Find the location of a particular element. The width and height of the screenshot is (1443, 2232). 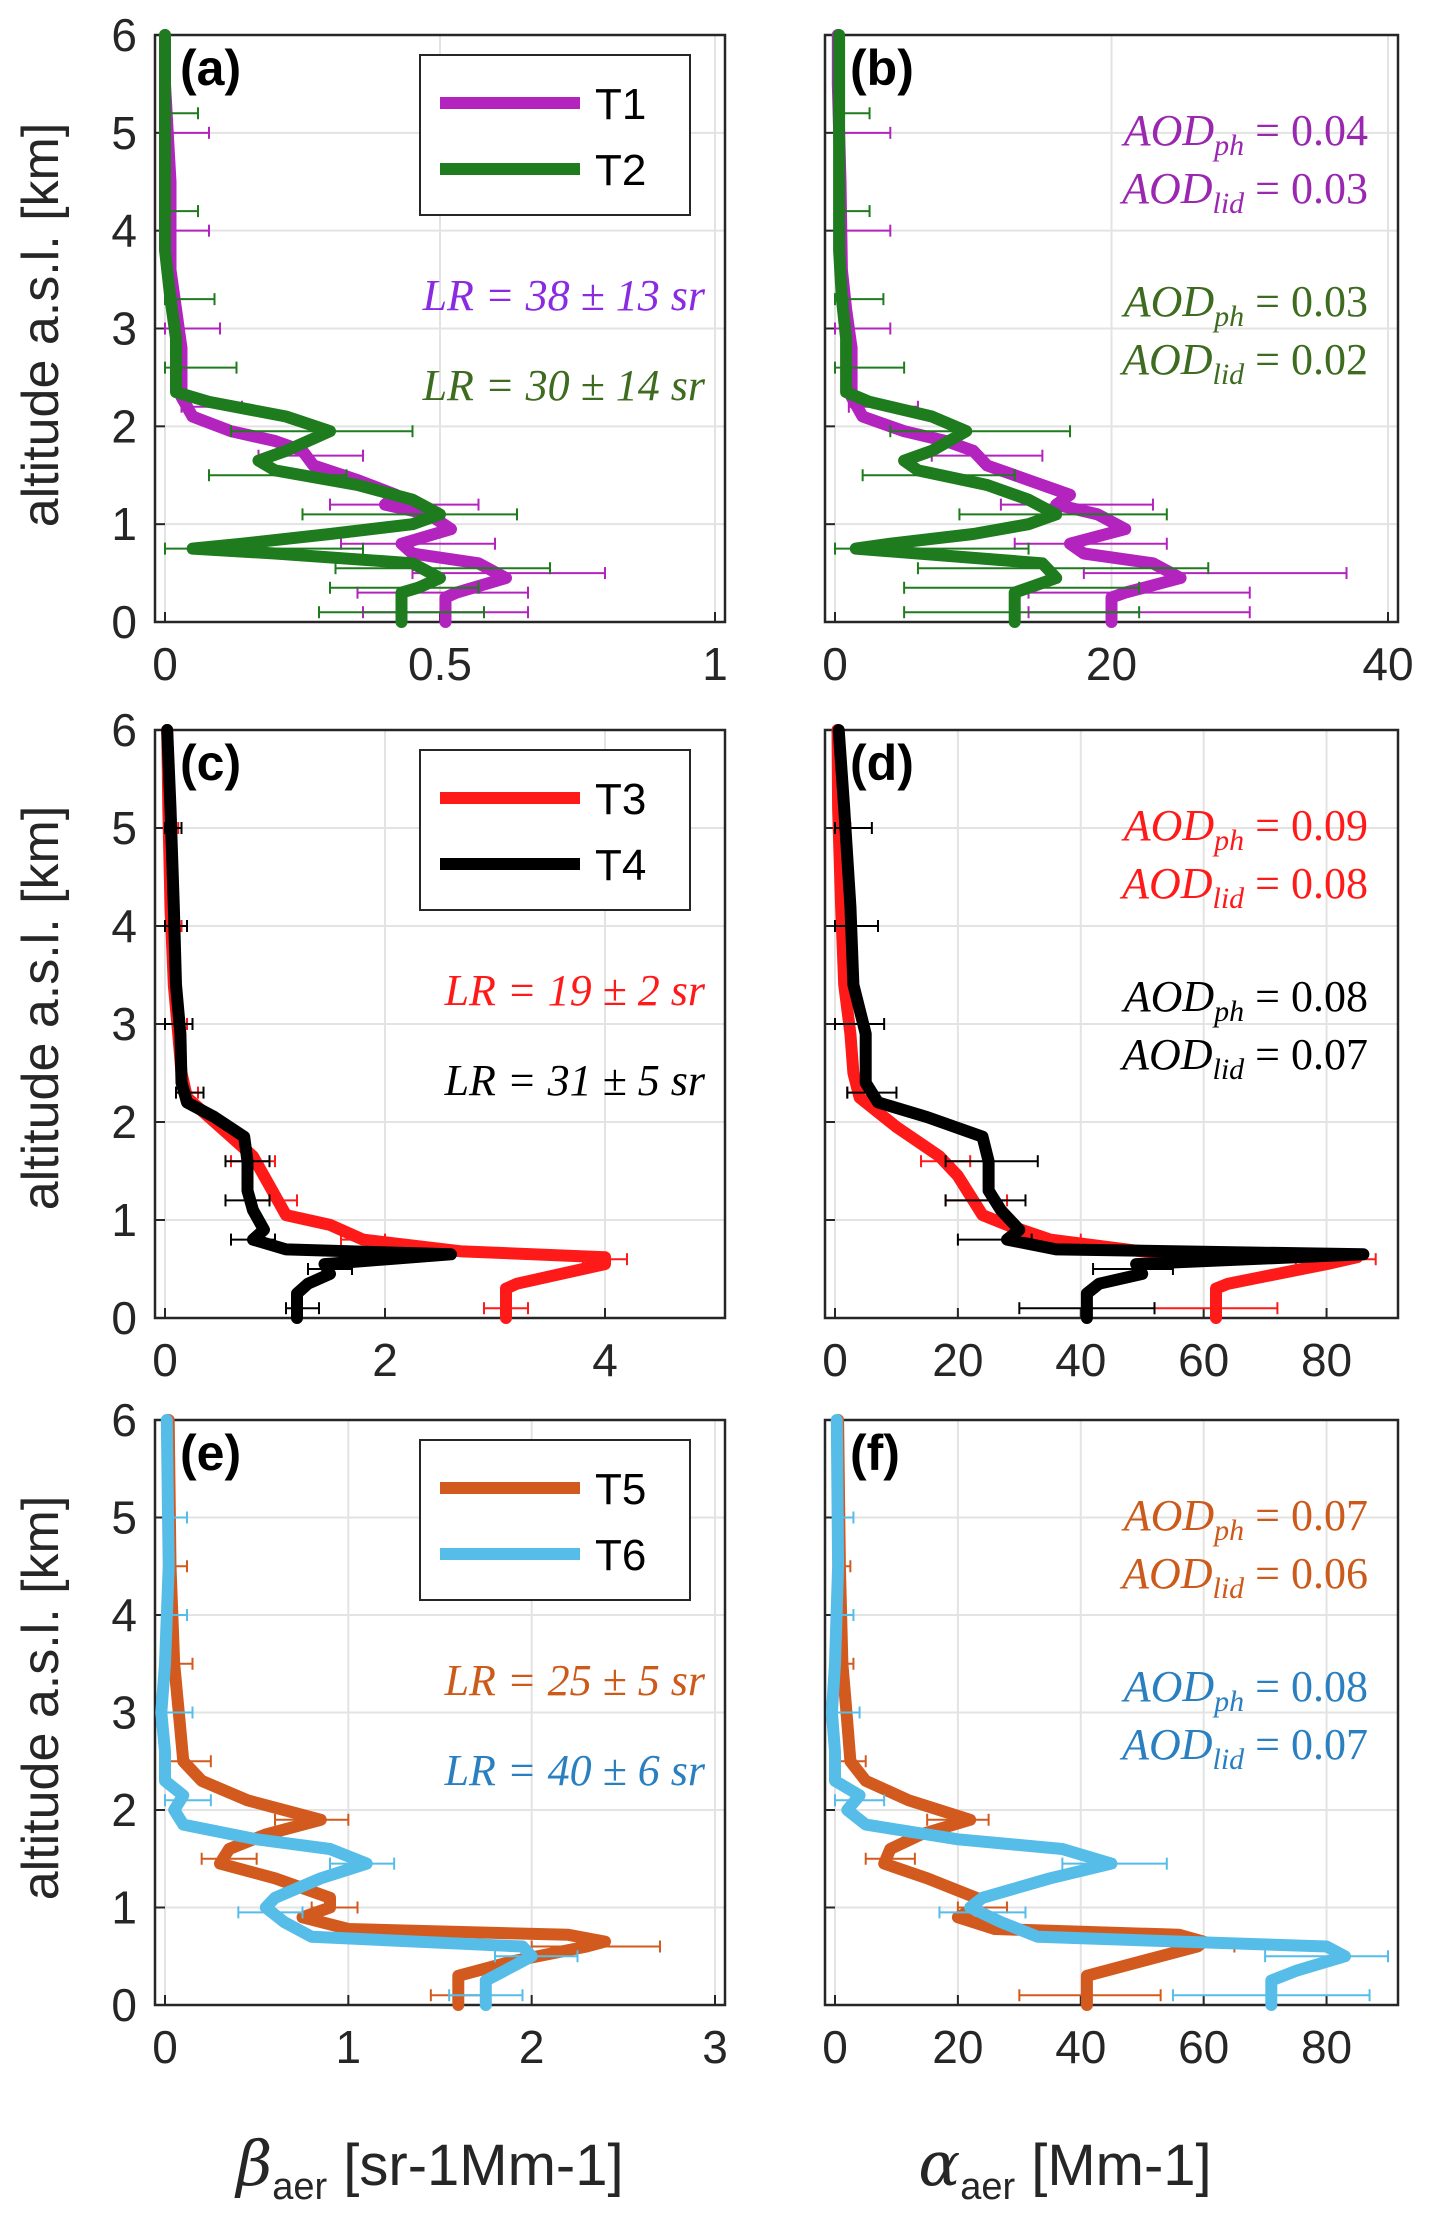

x-tick-label-d-2: 40 is located at coordinates (1080, 1360).